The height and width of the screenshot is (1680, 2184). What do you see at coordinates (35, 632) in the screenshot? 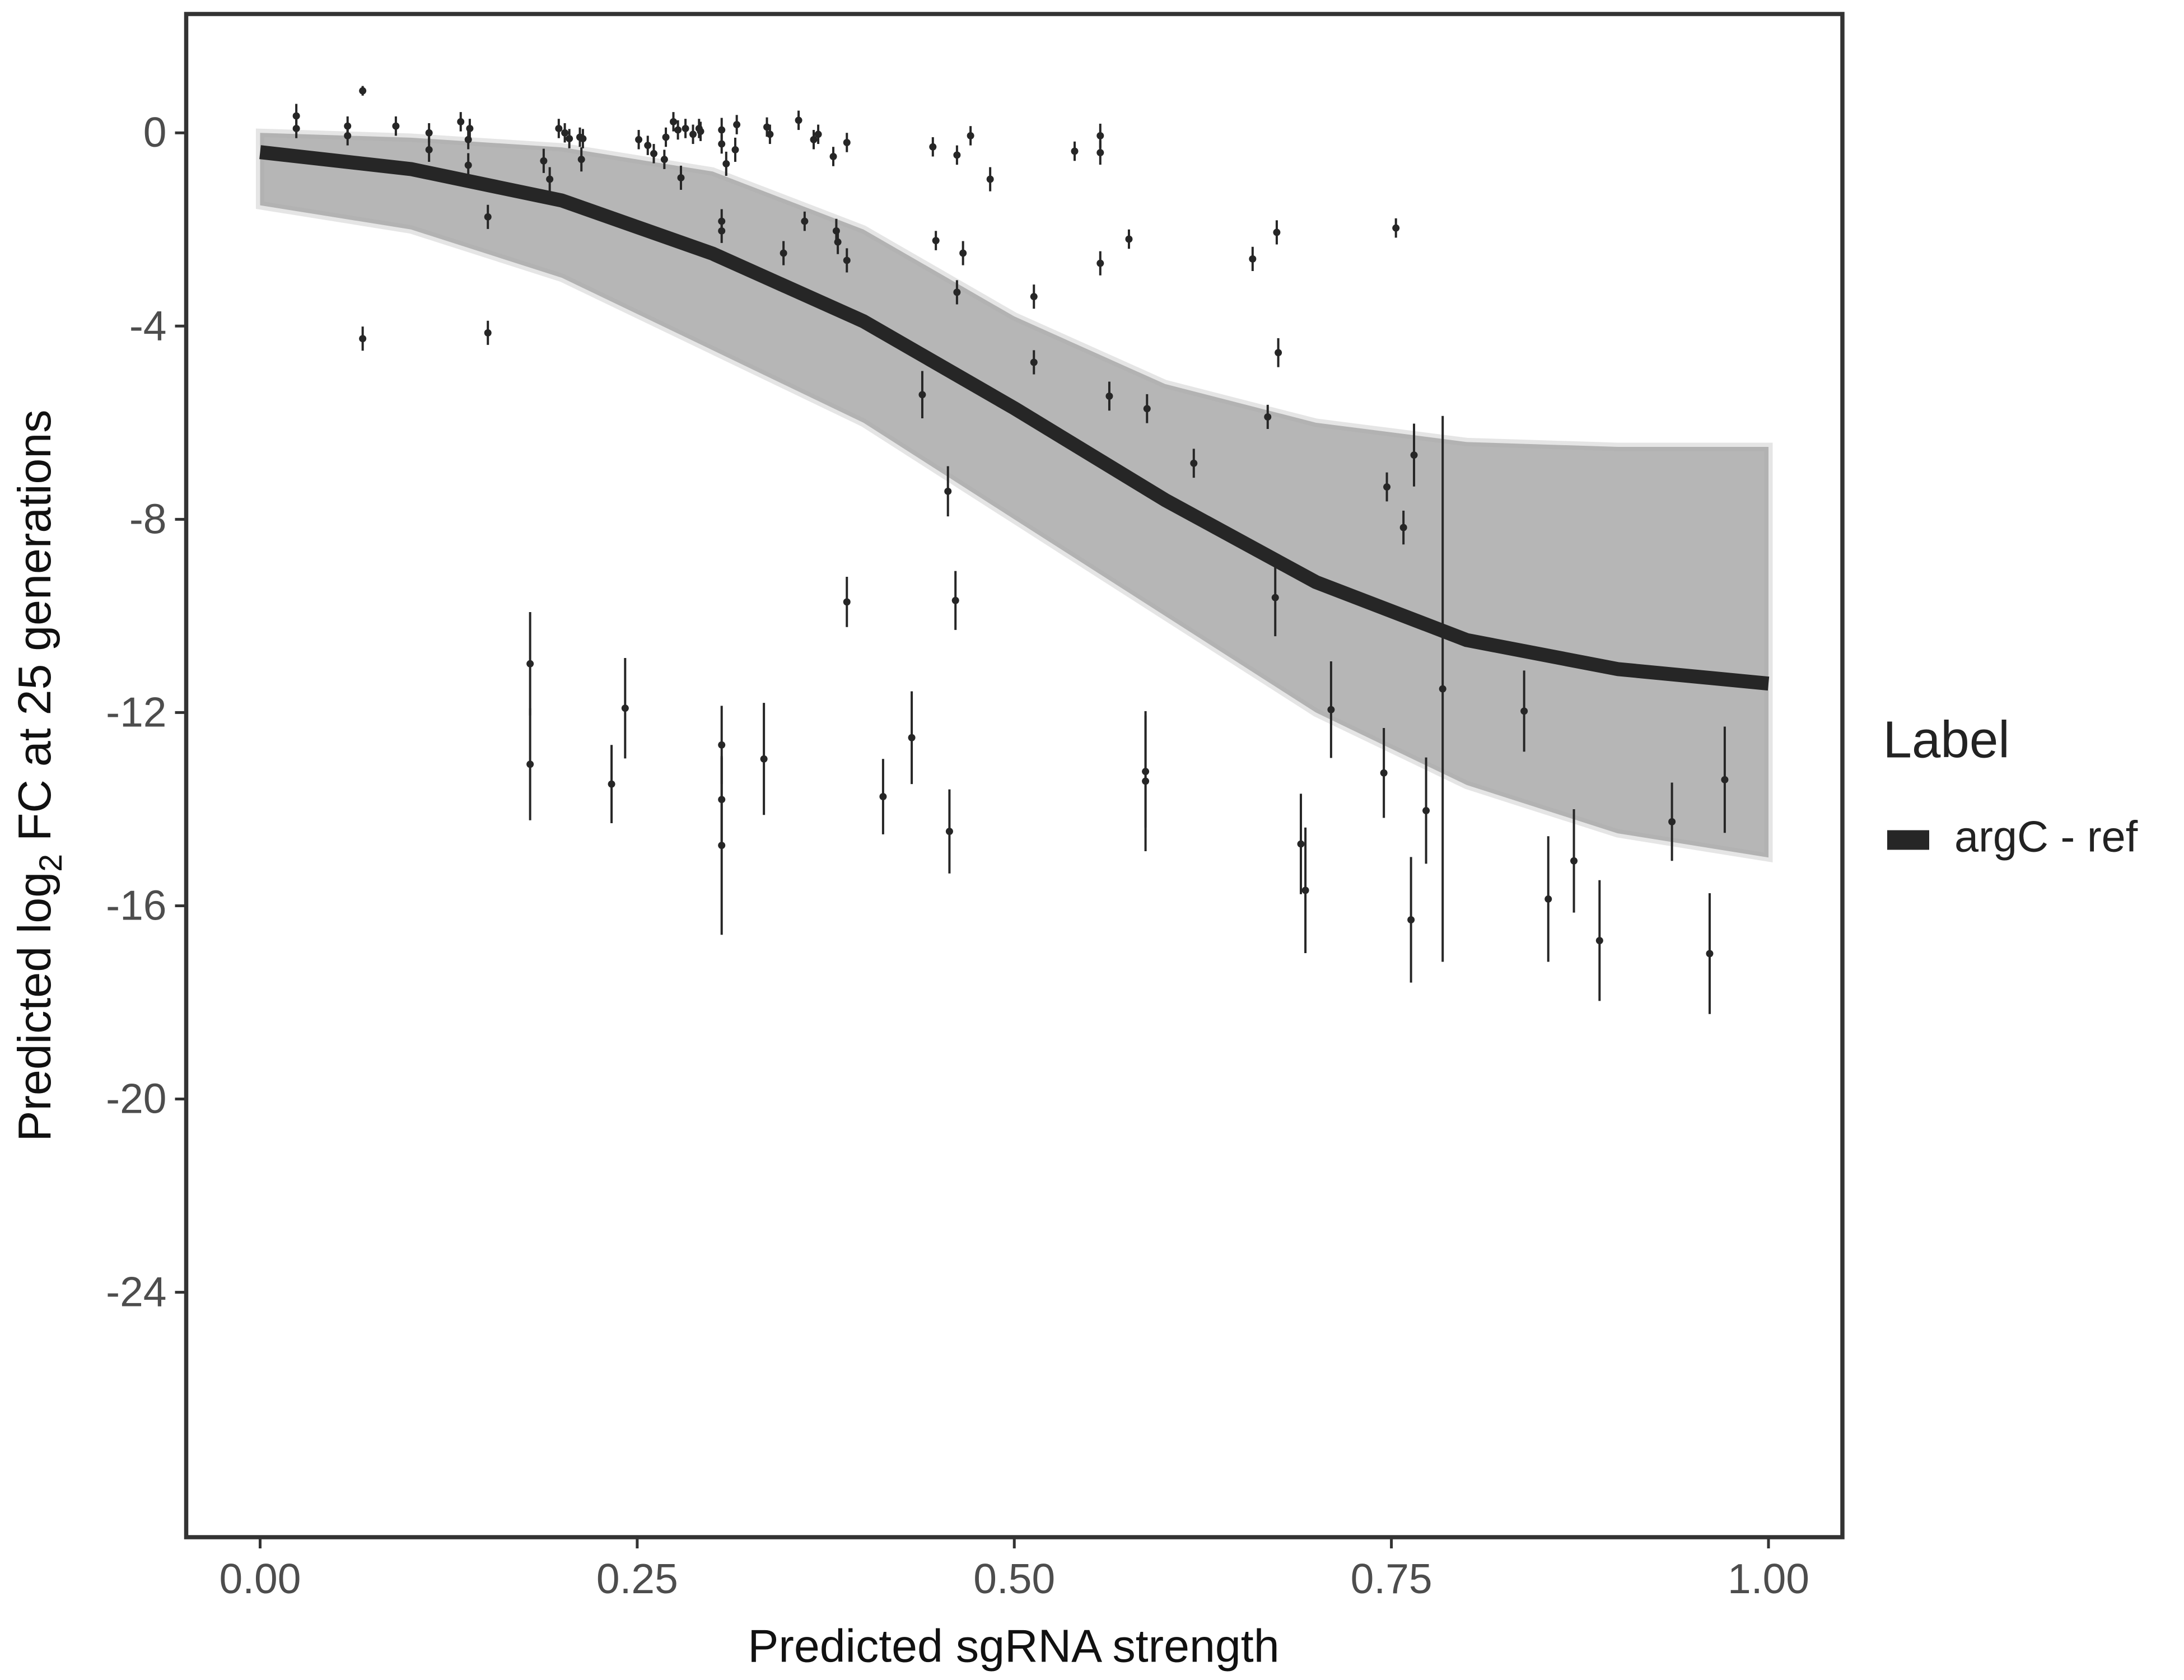
I see `y-axis-title-part: FC at 25 generations` at bounding box center [35, 632].